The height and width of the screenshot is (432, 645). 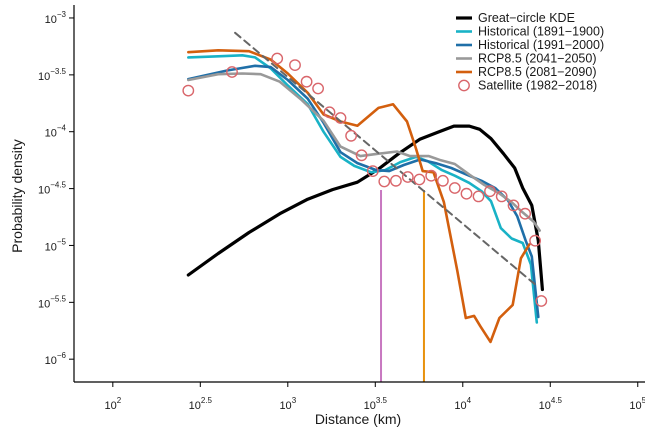 What do you see at coordinates (358, 419) in the screenshot?
I see `x-axis-title: Distance (km)` at bounding box center [358, 419].